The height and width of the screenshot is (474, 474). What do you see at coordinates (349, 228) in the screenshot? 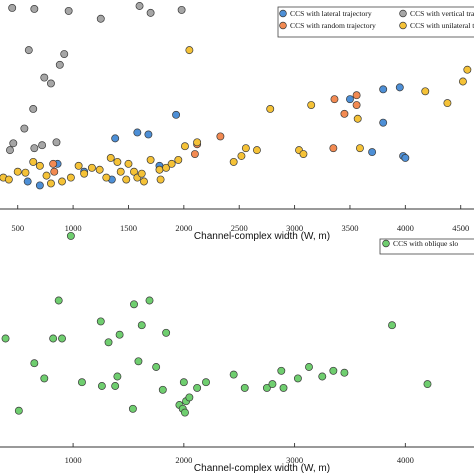
I see `x-tick-label: 3500` at bounding box center [349, 228].